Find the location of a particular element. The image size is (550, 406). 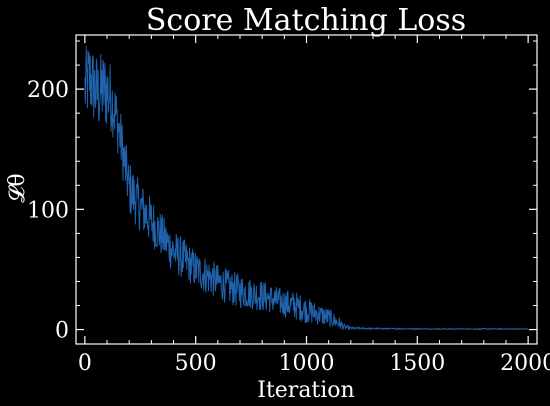

x-tick-label: 500 is located at coordinates (196, 363).